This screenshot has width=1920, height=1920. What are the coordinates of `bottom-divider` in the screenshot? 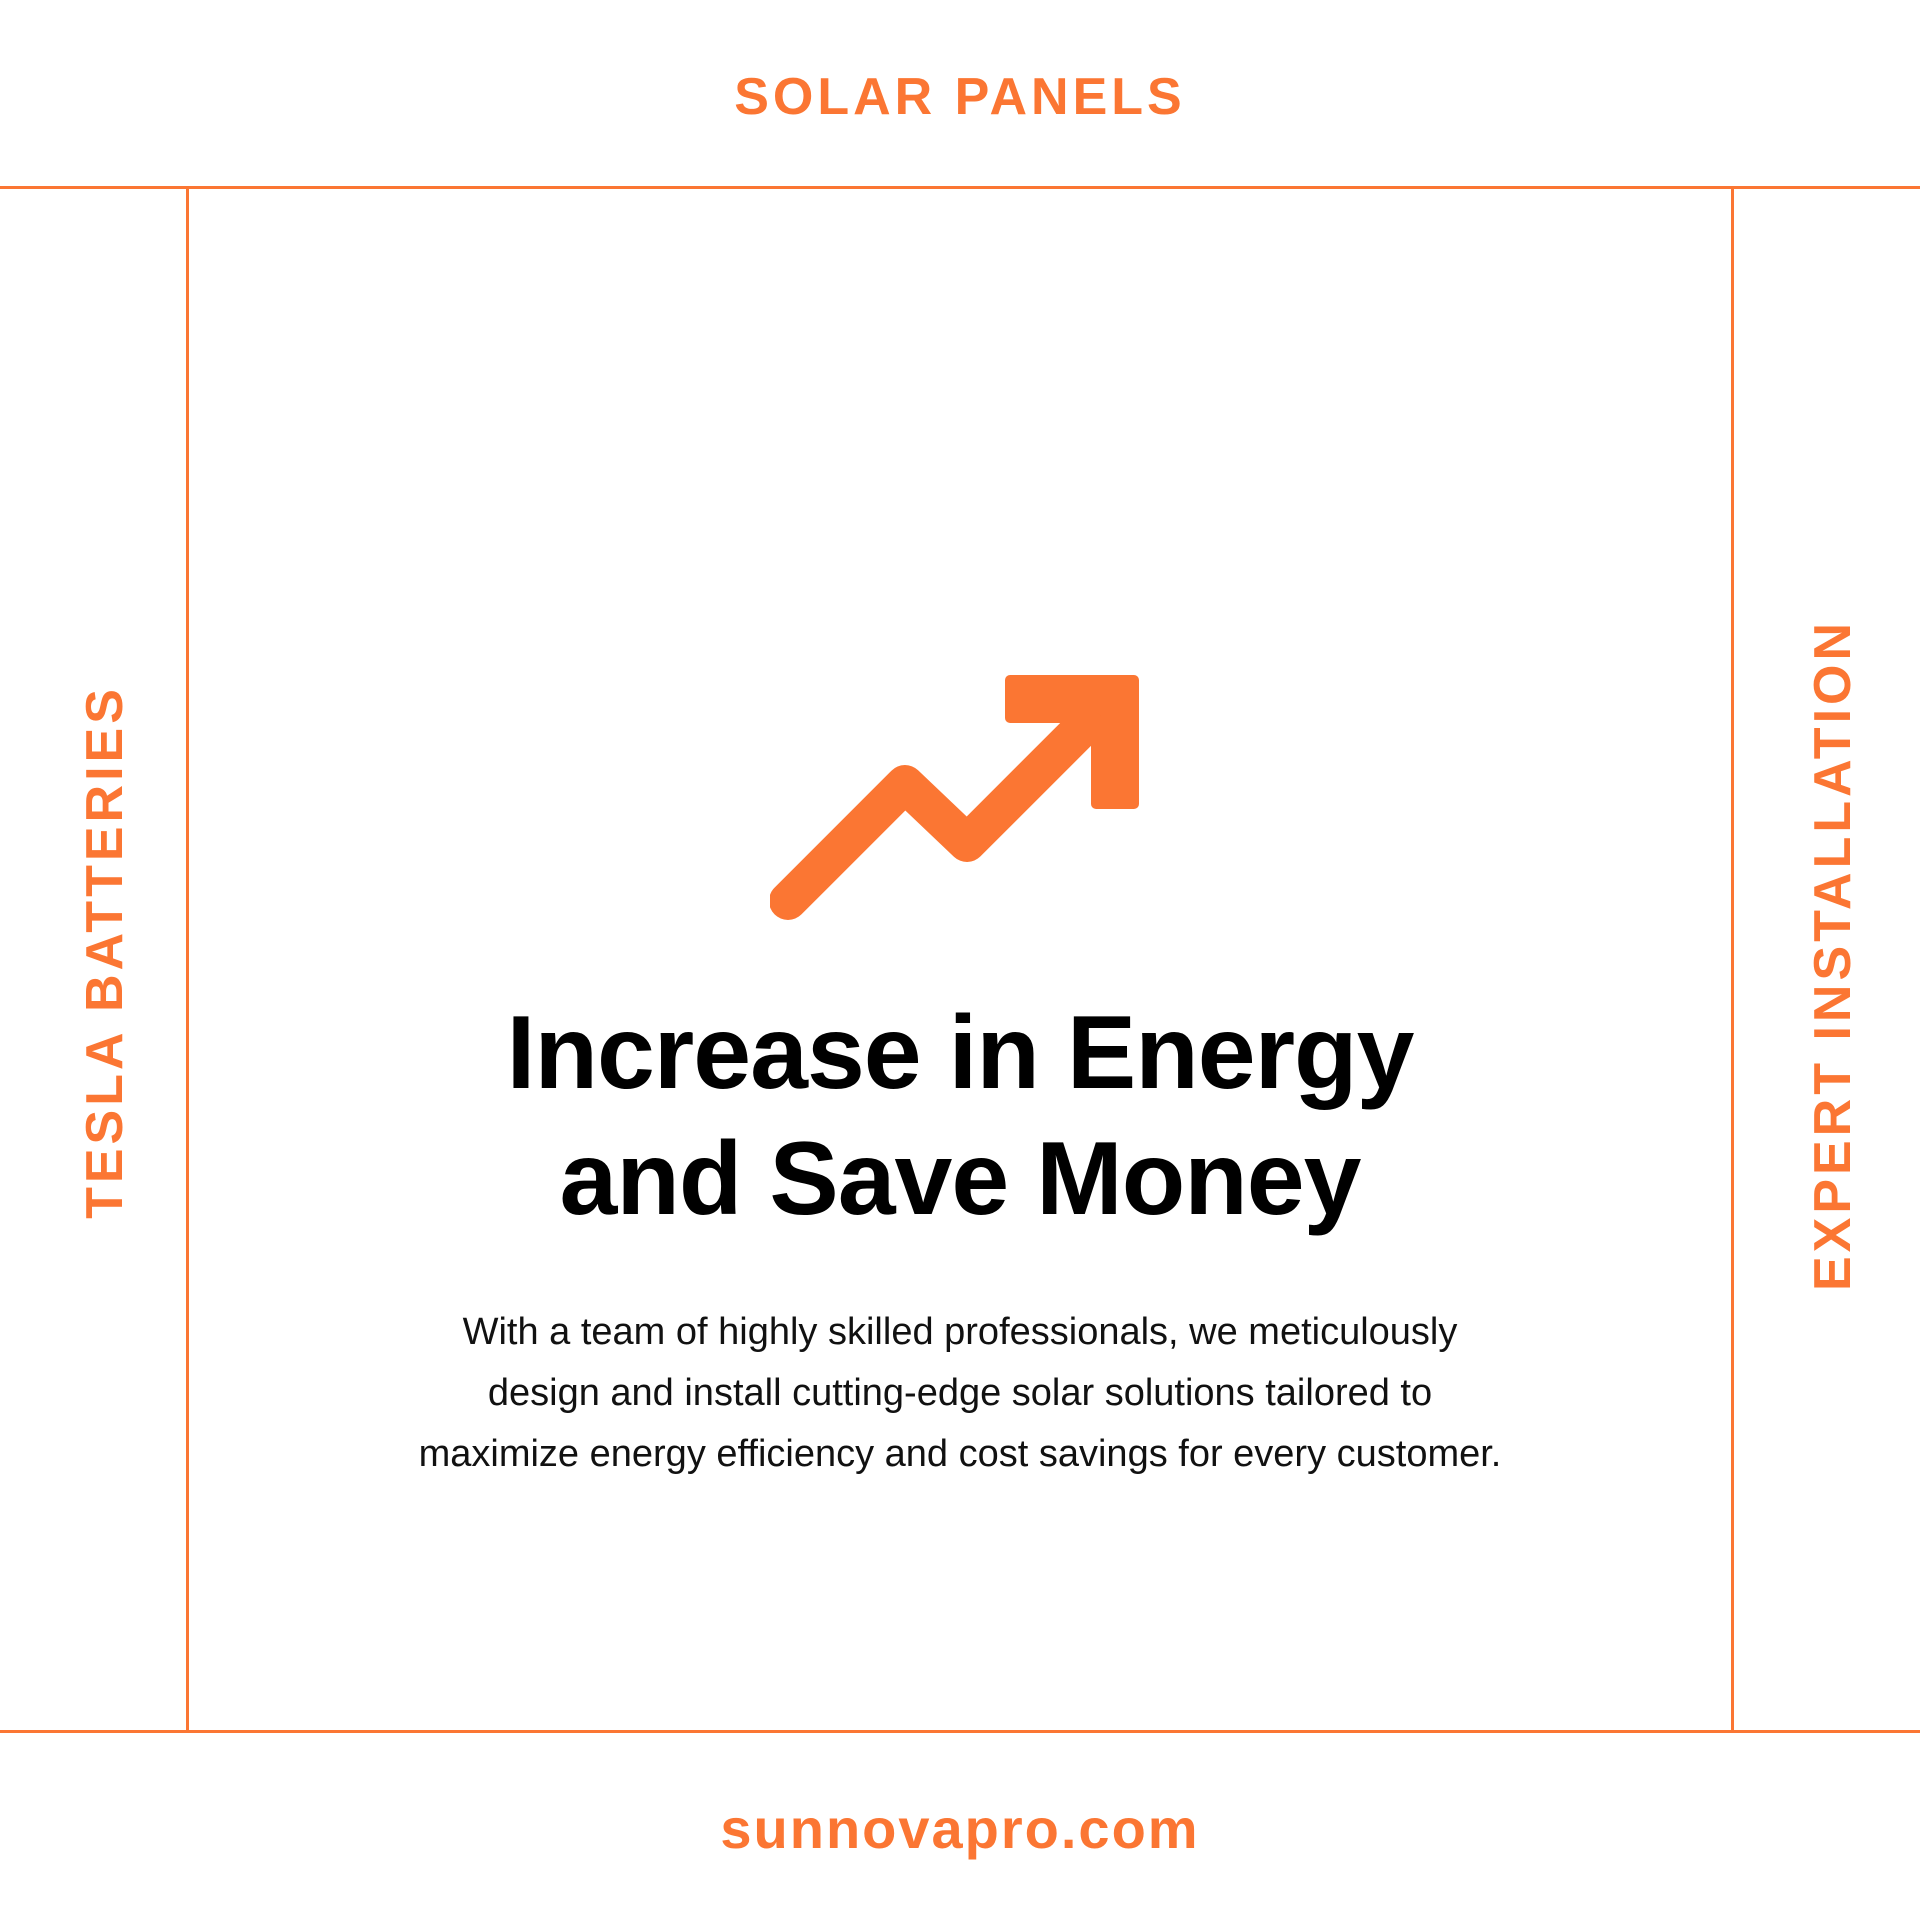 It's located at (960, 1731).